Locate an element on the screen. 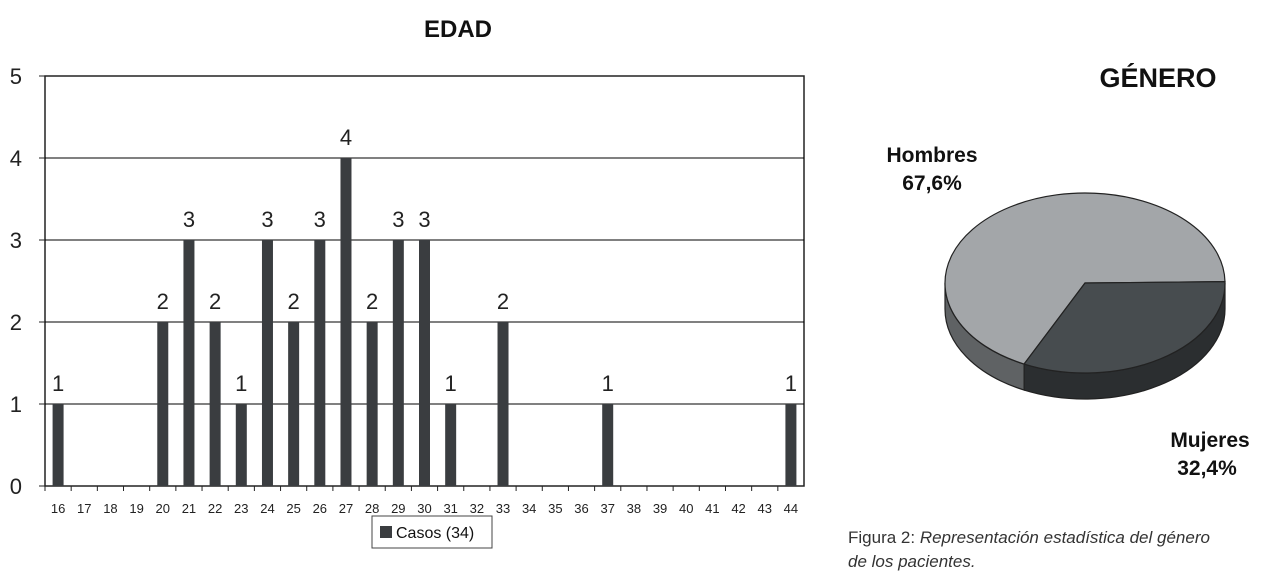  x-tick-label: 25 is located at coordinates (293, 508).